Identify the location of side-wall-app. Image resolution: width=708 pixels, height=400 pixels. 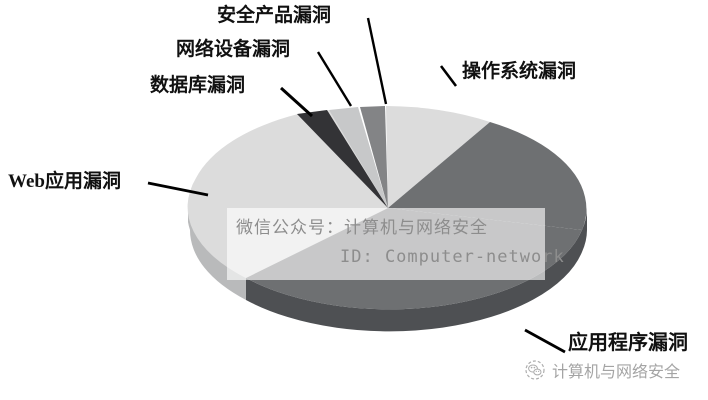
(414, 281).